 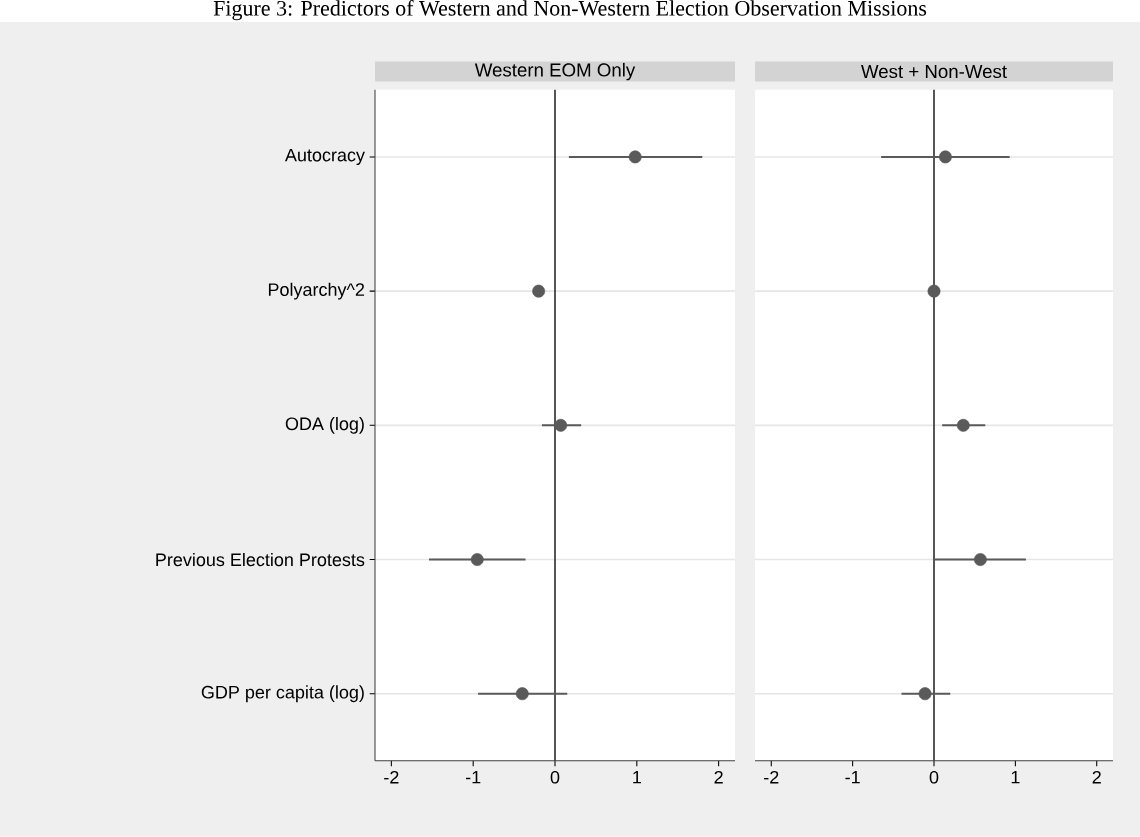 I want to click on y-tick-label: Previous Election Protests, so click(x=260, y=560).